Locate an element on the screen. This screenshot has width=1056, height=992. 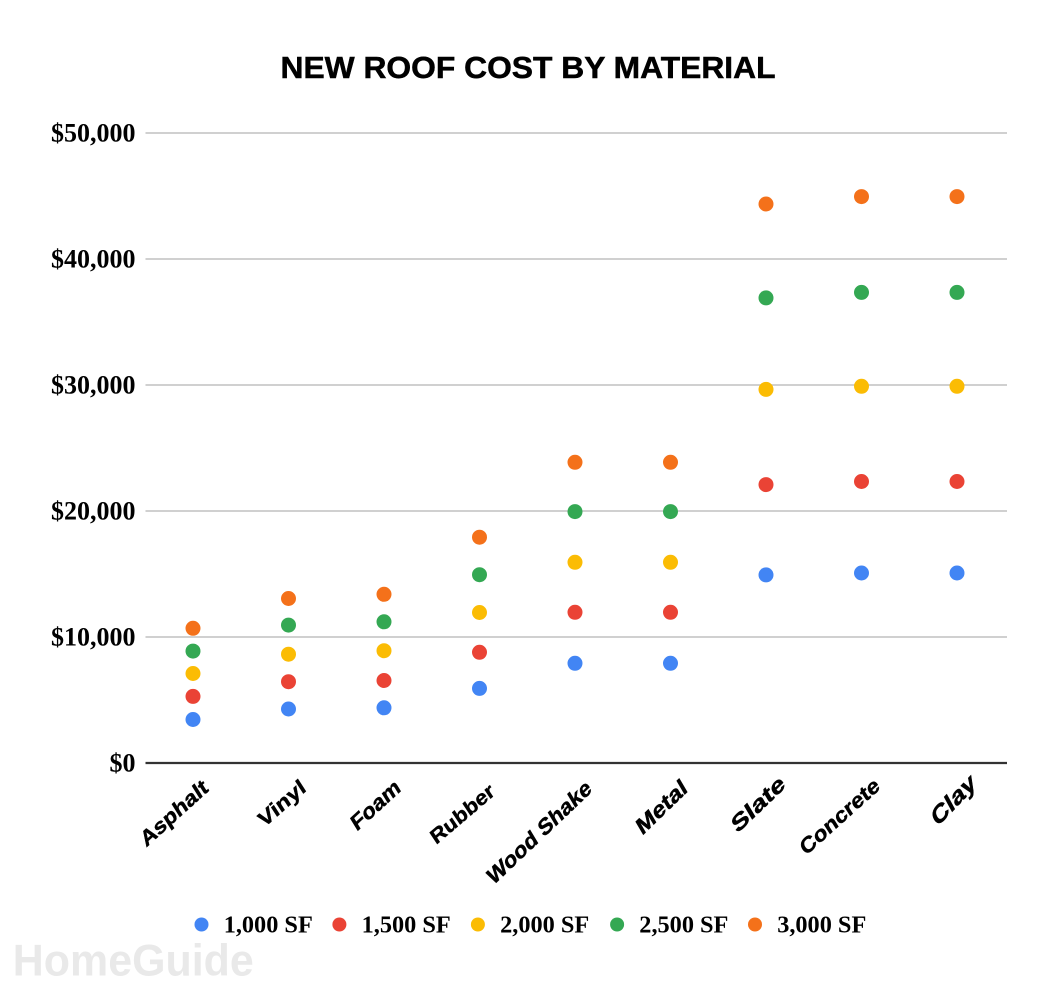
svg-text: 3,000 SF is located at coordinates (821, 925).